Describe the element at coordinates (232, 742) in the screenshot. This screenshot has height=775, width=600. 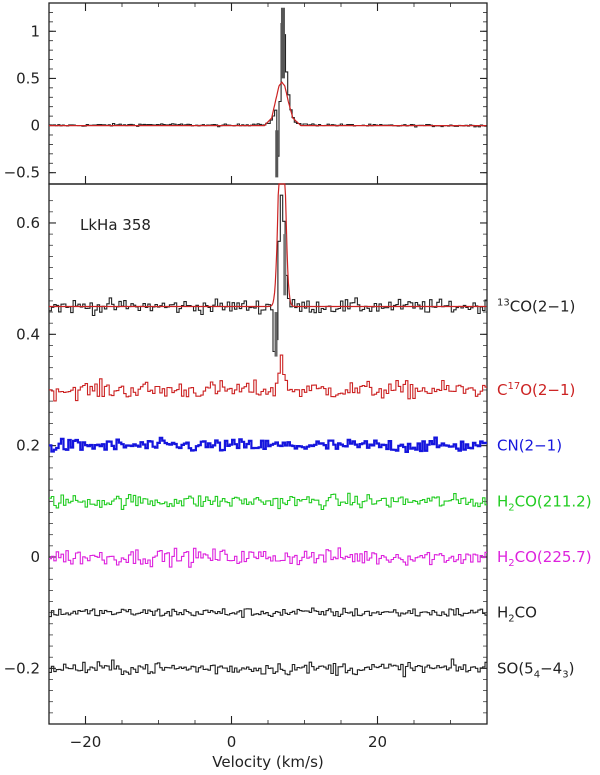
I see `x-tick-label: 0` at that location.